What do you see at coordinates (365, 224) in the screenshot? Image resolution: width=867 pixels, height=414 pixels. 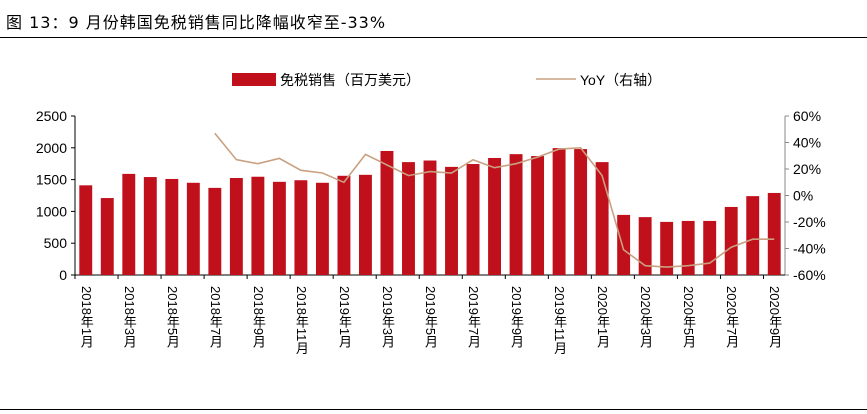 I see `bar-2019年2月` at bounding box center [365, 224].